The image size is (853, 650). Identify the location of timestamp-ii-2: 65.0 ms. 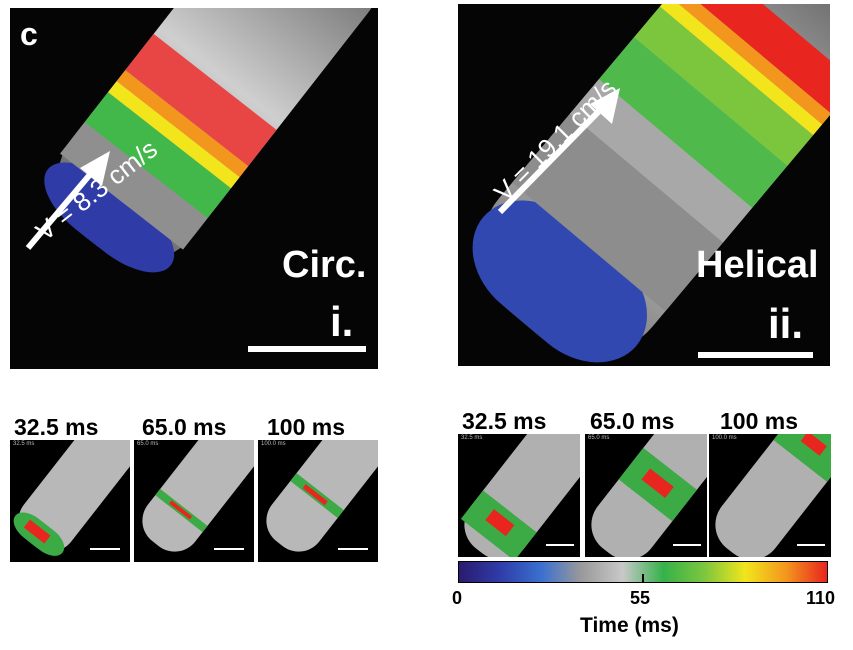
(599, 438).